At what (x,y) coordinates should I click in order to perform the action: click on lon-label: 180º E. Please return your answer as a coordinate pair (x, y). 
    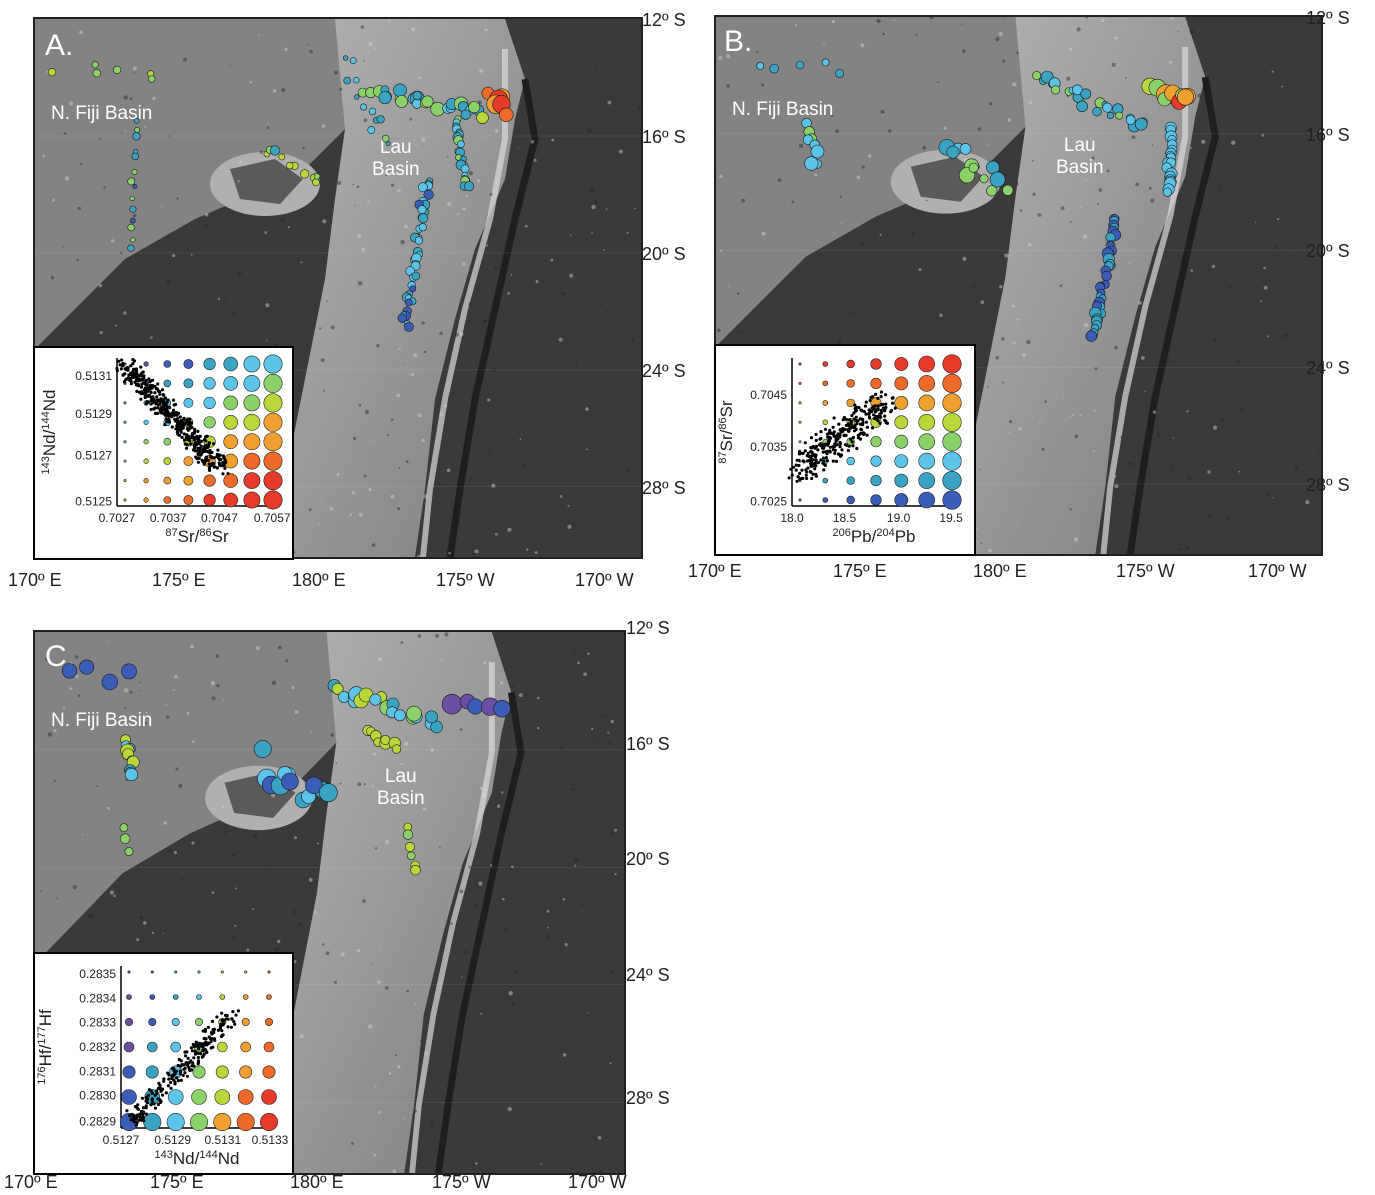
    Looking at the image, I should click on (317, 1182).